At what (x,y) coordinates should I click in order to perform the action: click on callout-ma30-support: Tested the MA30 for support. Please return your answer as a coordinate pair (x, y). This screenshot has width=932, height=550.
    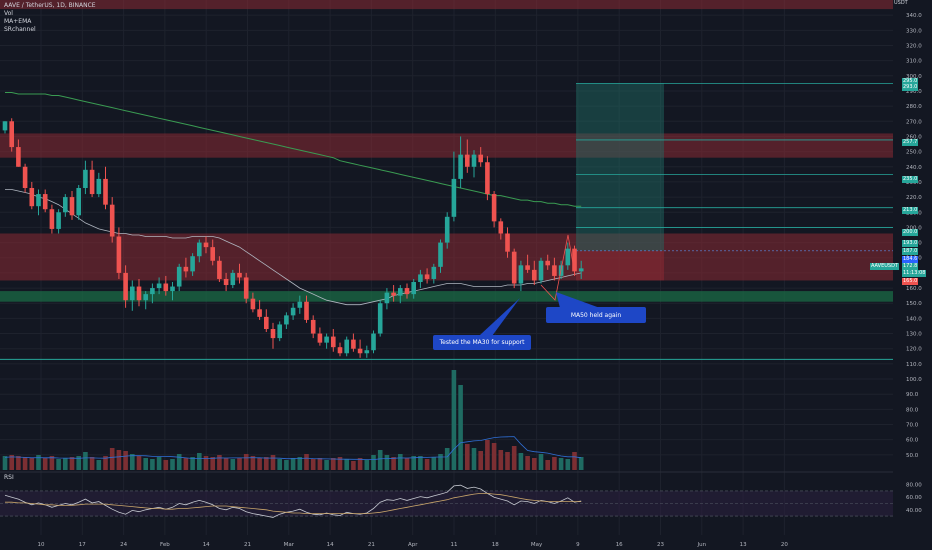
    Looking at the image, I should click on (482, 342).